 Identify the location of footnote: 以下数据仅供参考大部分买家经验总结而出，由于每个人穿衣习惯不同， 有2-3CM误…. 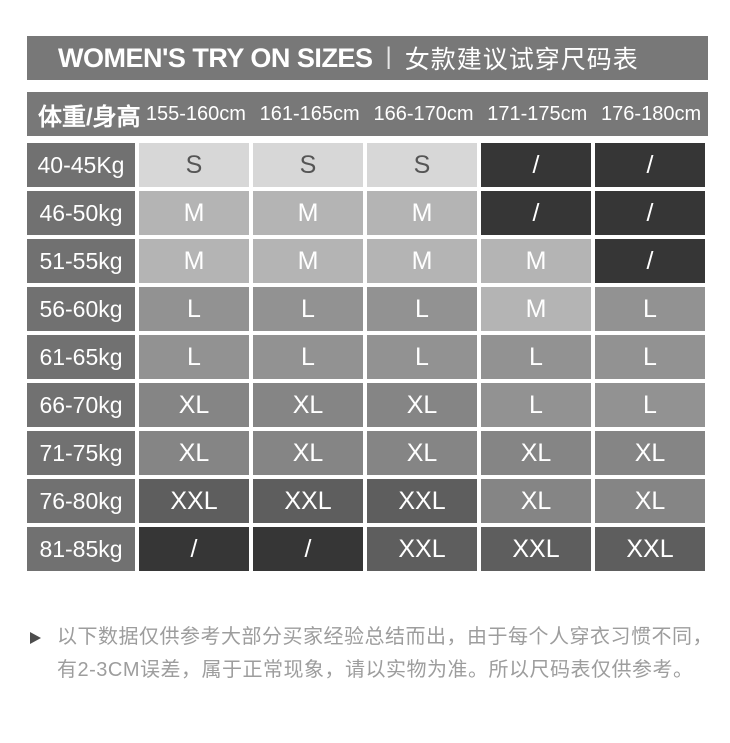
(371, 654).